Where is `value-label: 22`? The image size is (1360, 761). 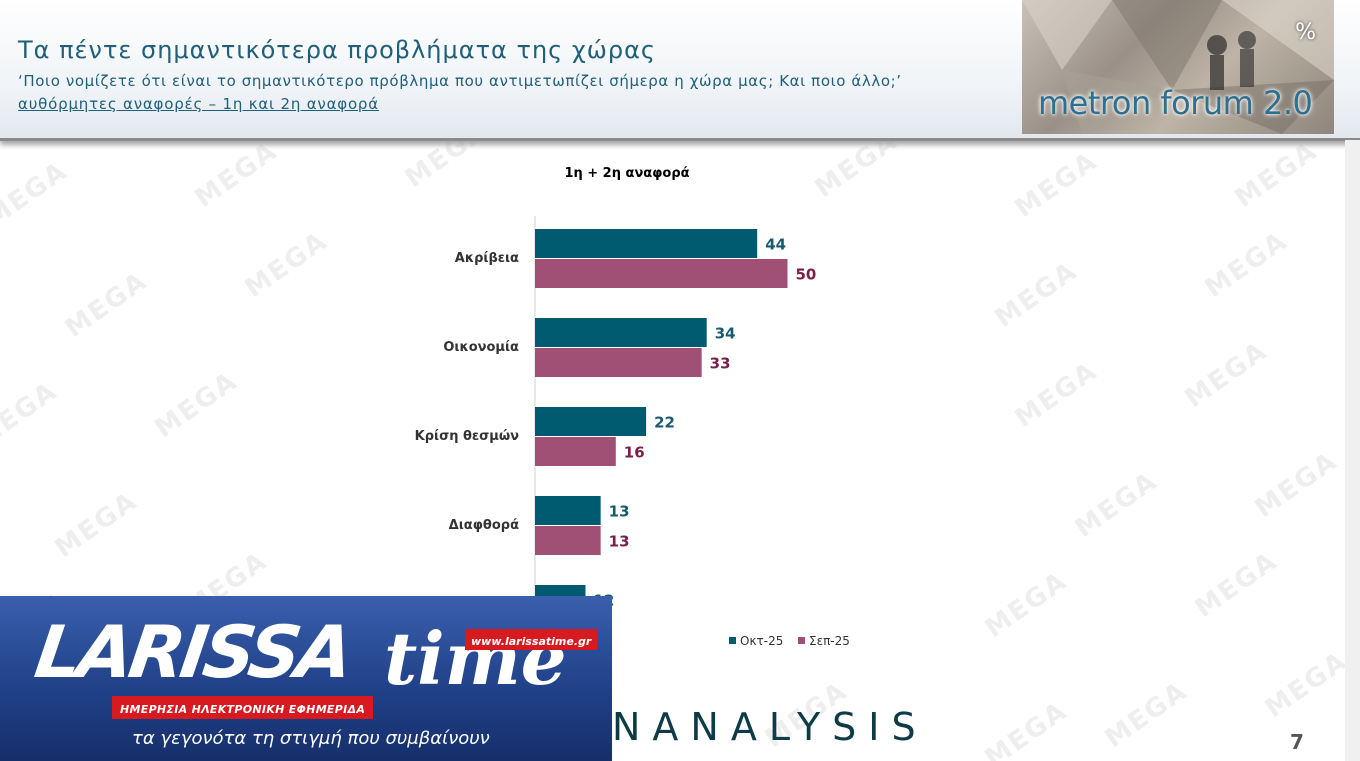 value-label: 22 is located at coordinates (664, 423).